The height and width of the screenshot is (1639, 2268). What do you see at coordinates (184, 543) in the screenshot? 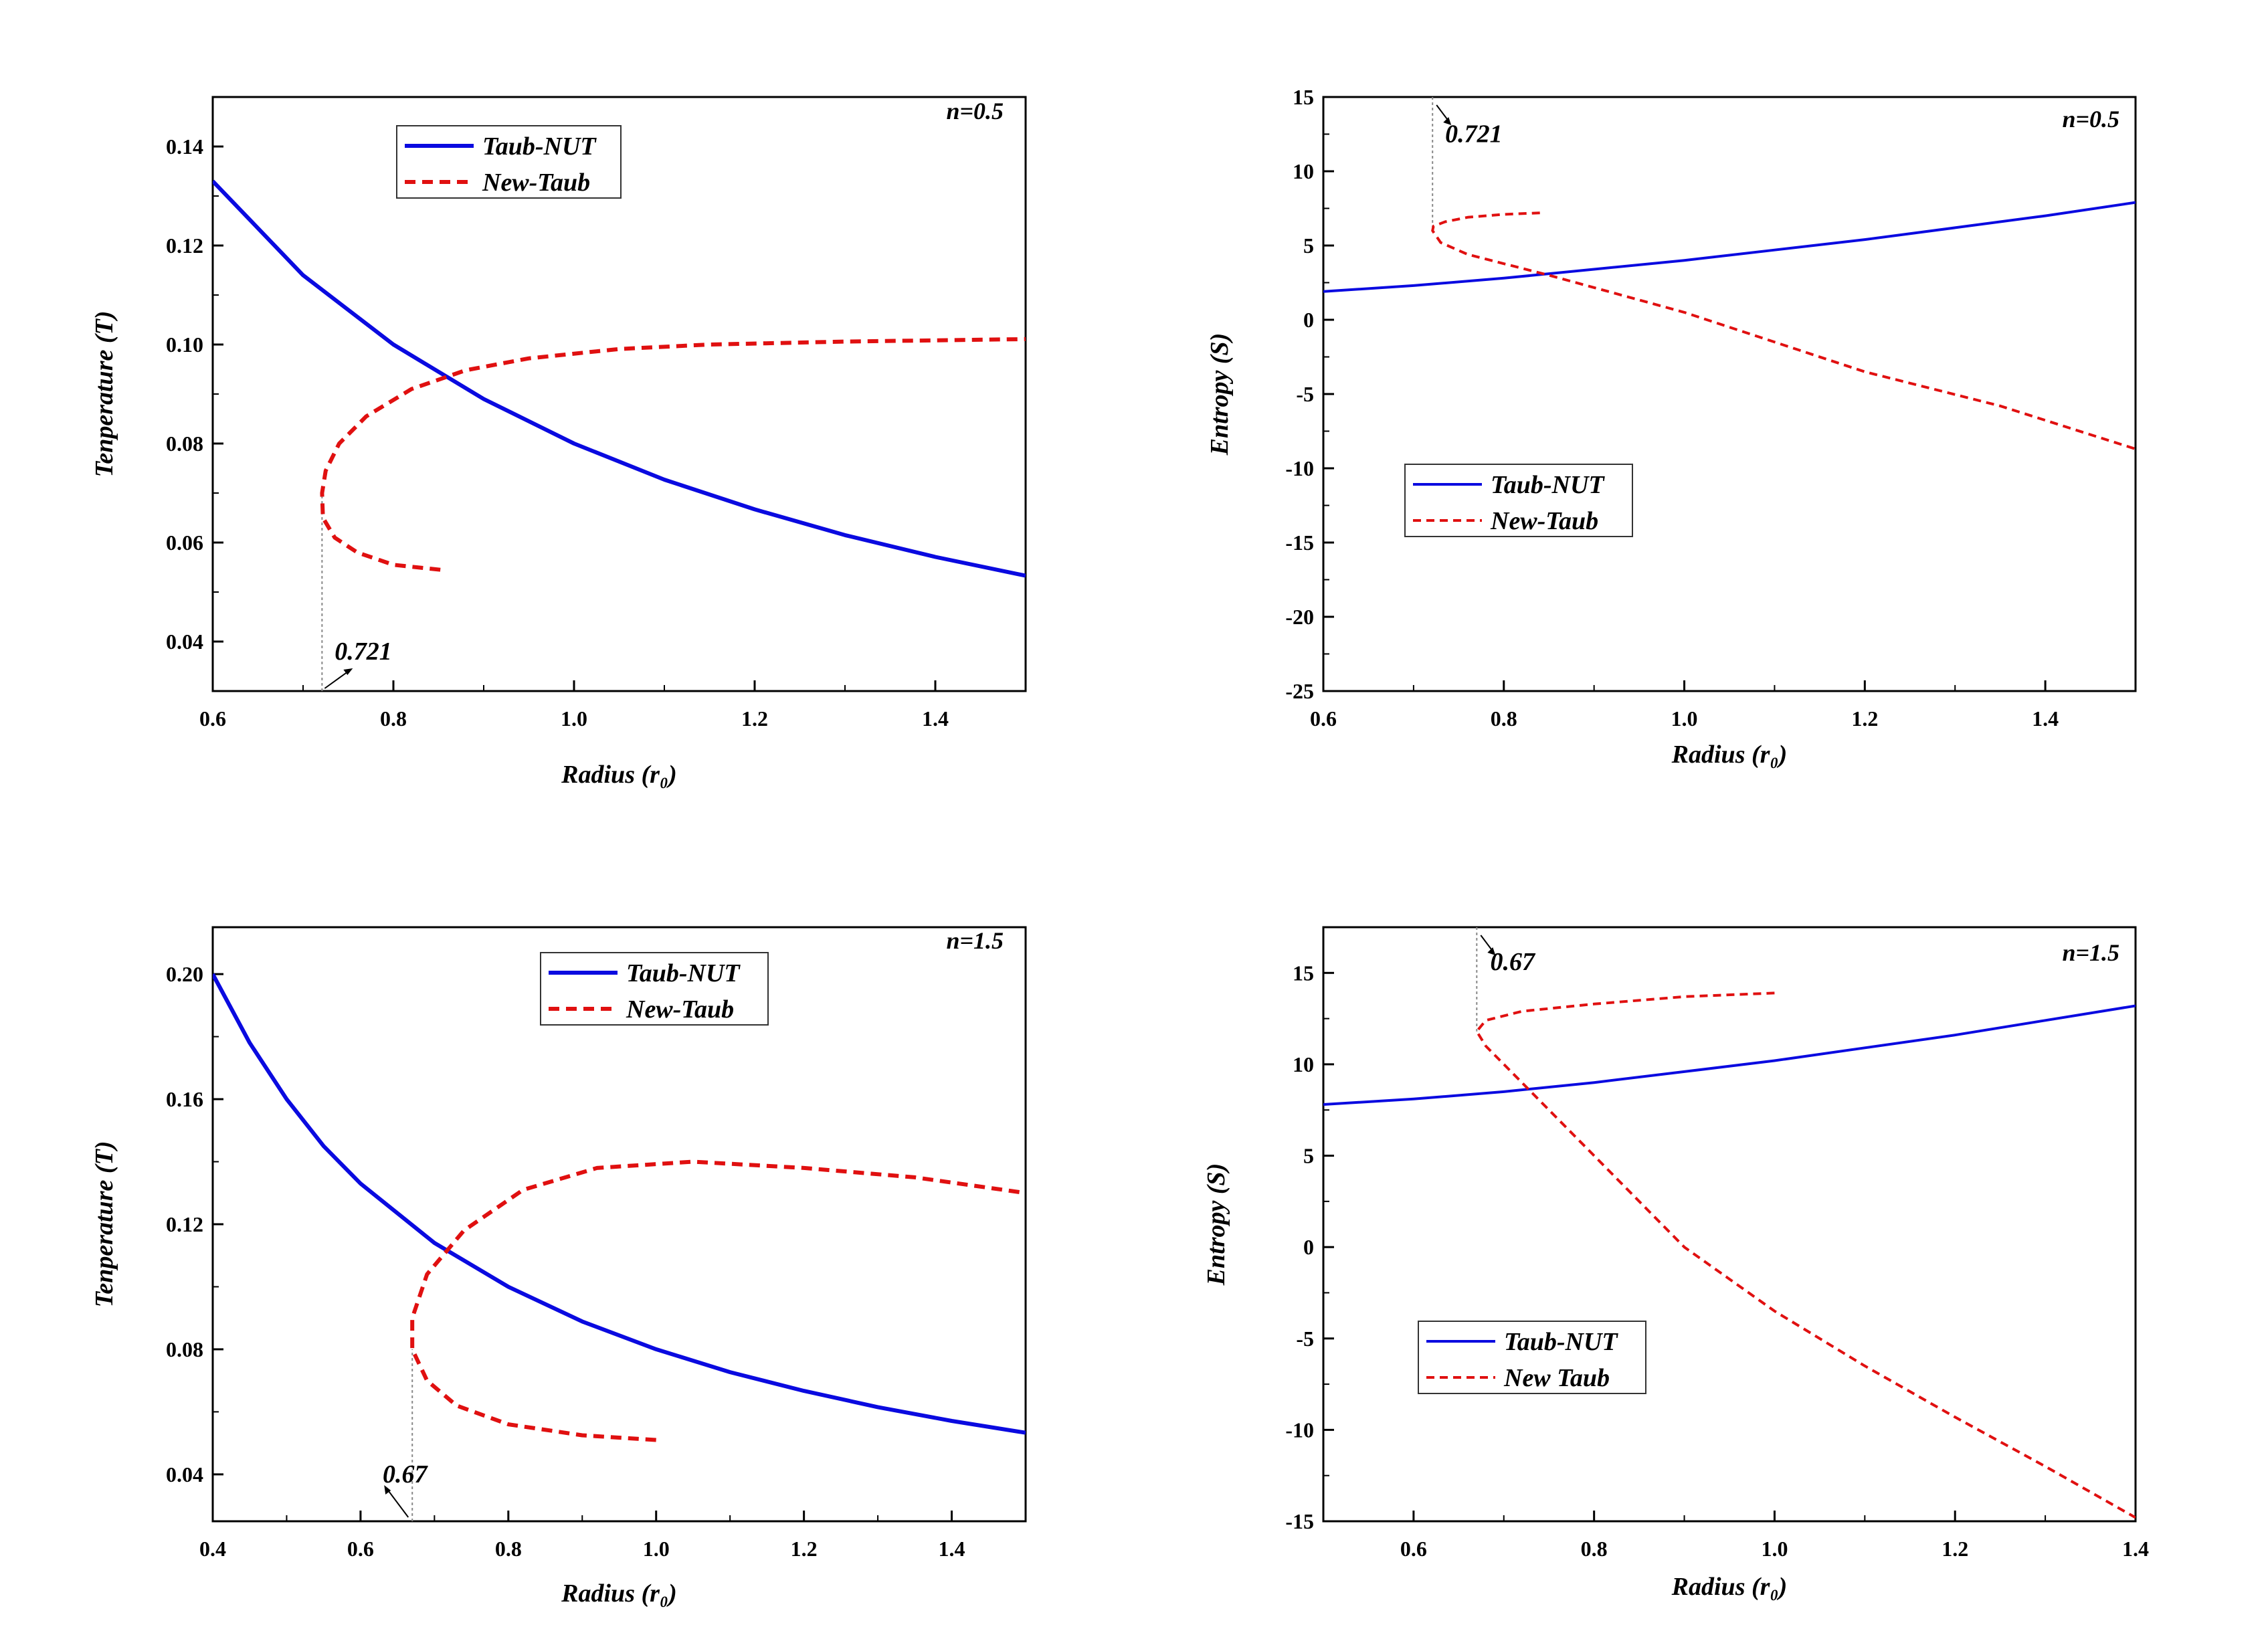
I see `y-tick-label: 0.06` at bounding box center [184, 543].